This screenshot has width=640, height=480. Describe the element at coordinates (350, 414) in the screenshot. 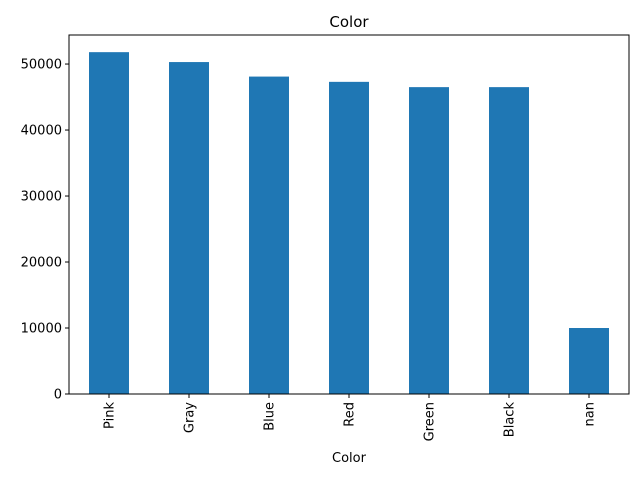

I see `x-tick-label: Red` at that location.